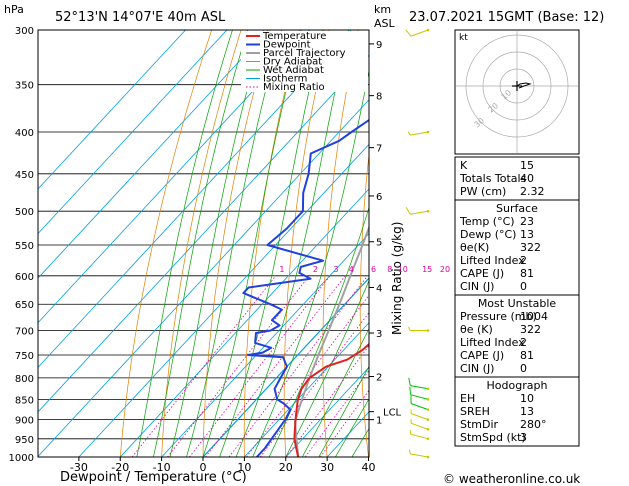 This screenshot has height=486, width=629. What do you see at coordinates (523, 342) in the screenshot?
I see `mu-2-value: 2` at bounding box center [523, 342].